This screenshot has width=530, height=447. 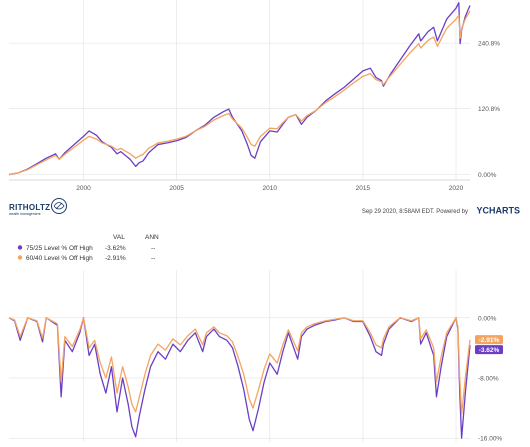 I want to click on top-x-tick-label: 2010, so click(x=270, y=188).